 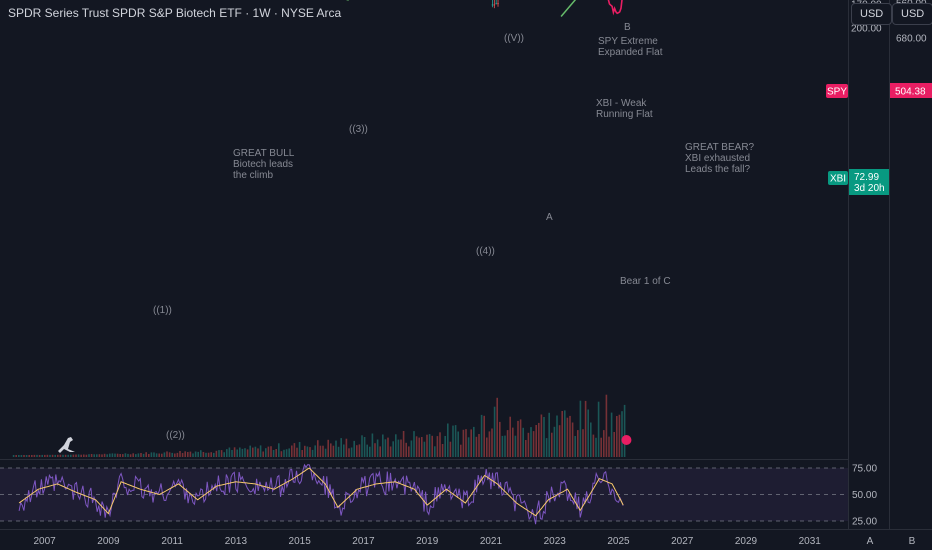 What do you see at coordinates (912, 541) in the screenshot?
I see `time-axis-corner-b: B` at bounding box center [912, 541].